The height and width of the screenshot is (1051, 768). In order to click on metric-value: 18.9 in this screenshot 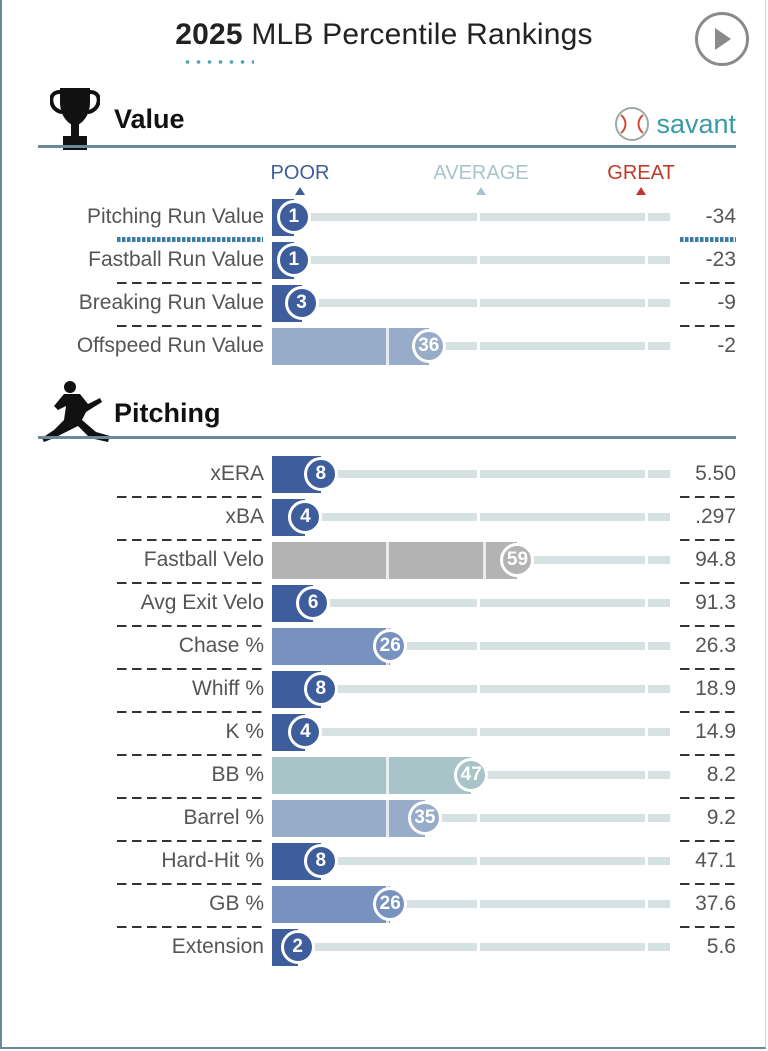, I will do `click(715, 688)`.